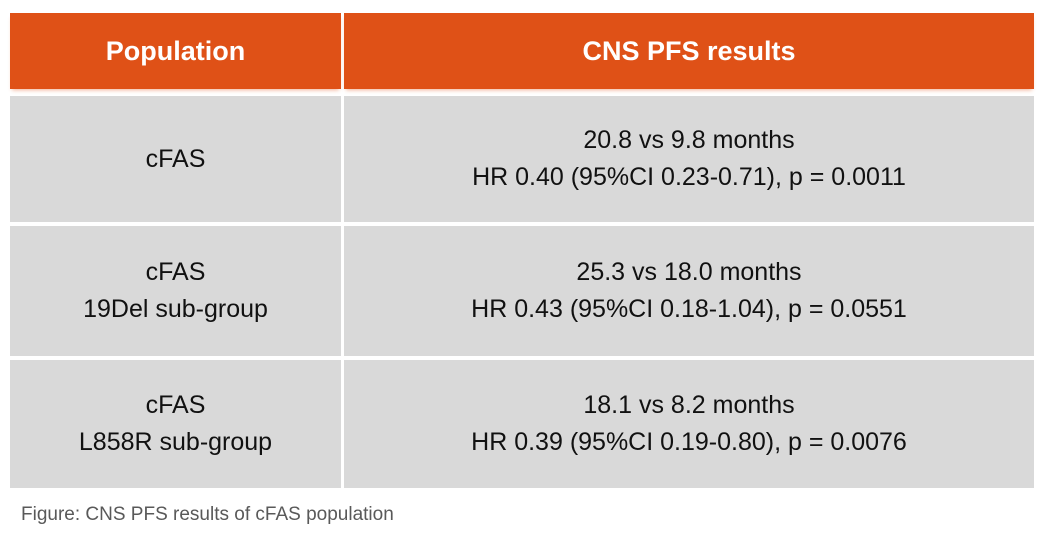 The image size is (1045, 546). What do you see at coordinates (689, 272) in the screenshot?
I see `result-months-line: 25.3 vs 18.0 months` at bounding box center [689, 272].